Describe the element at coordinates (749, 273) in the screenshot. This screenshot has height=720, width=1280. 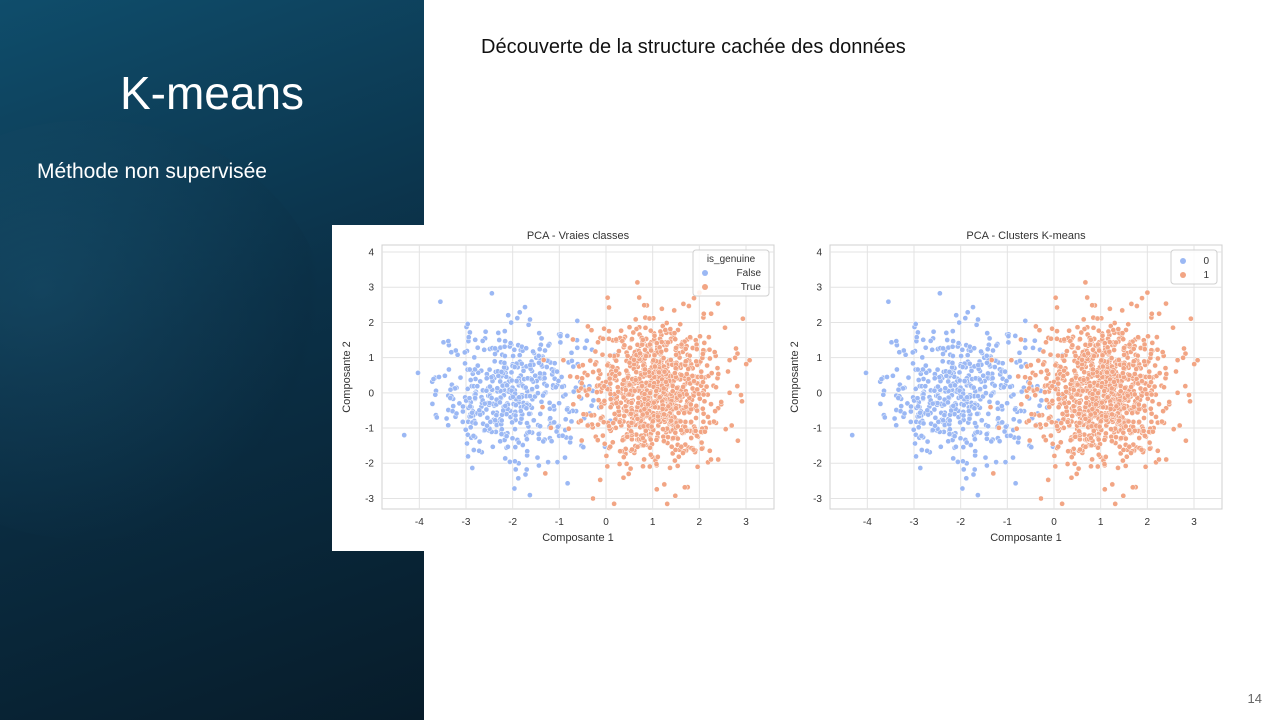
I see `legend-label: False` at that location.